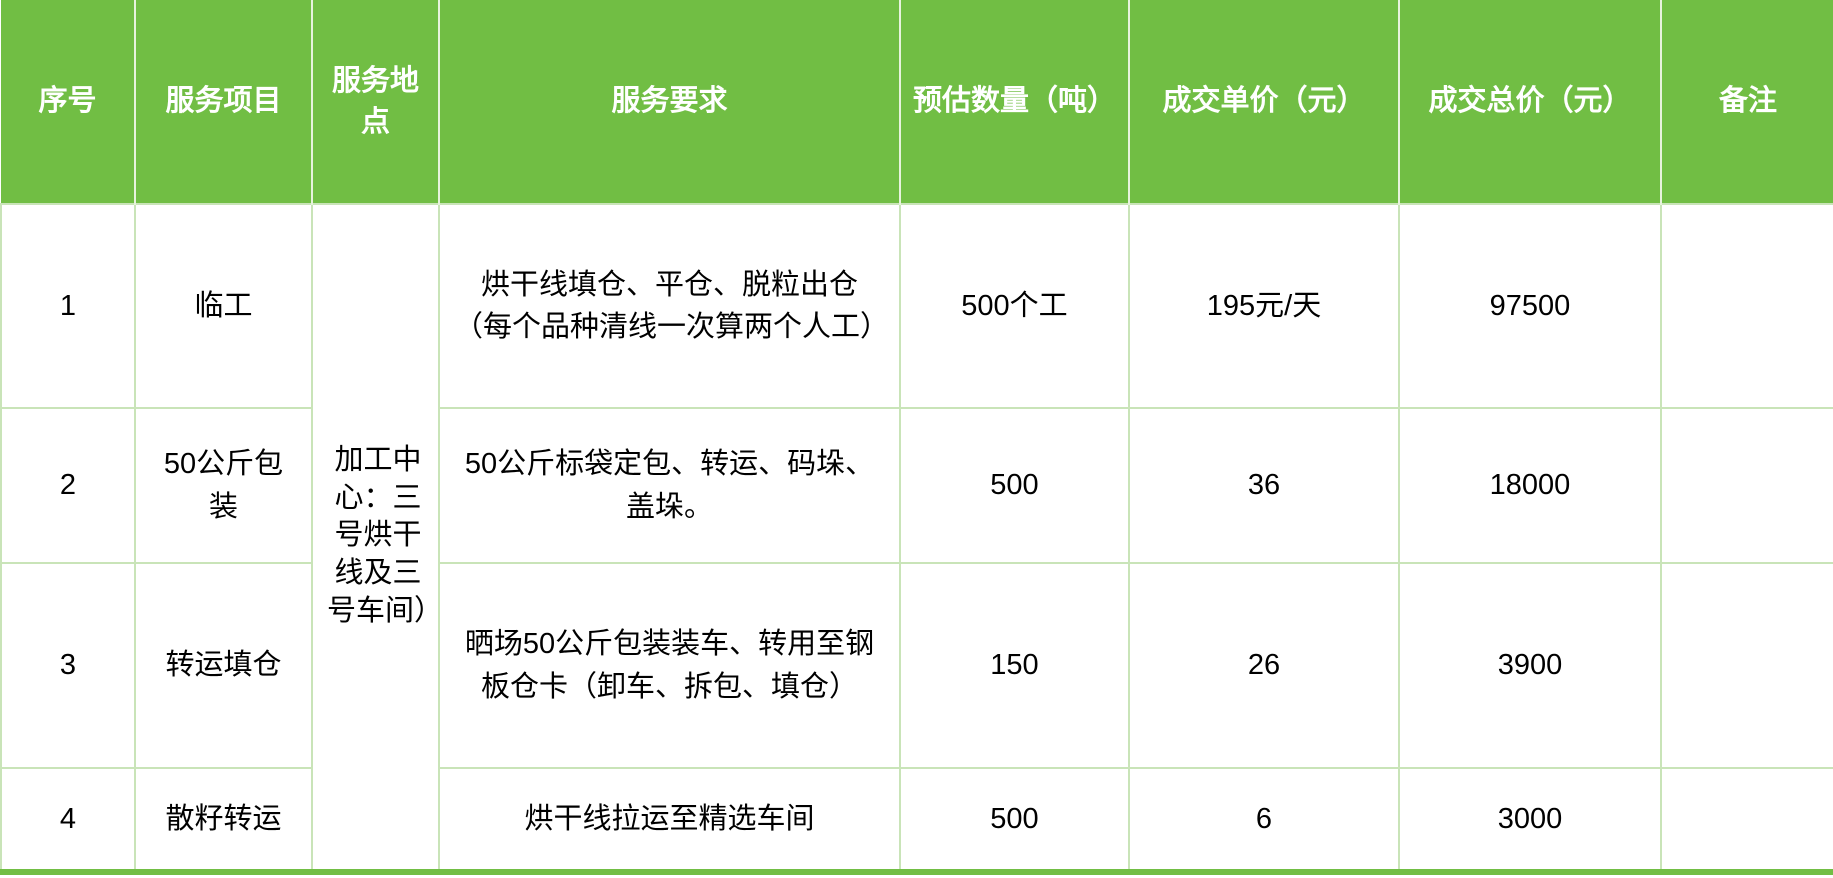 The height and width of the screenshot is (878, 1833). Describe the element at coordinates (223, 485) in the screenshot. I see `cell-service-item: 50公斤包装` at that location.